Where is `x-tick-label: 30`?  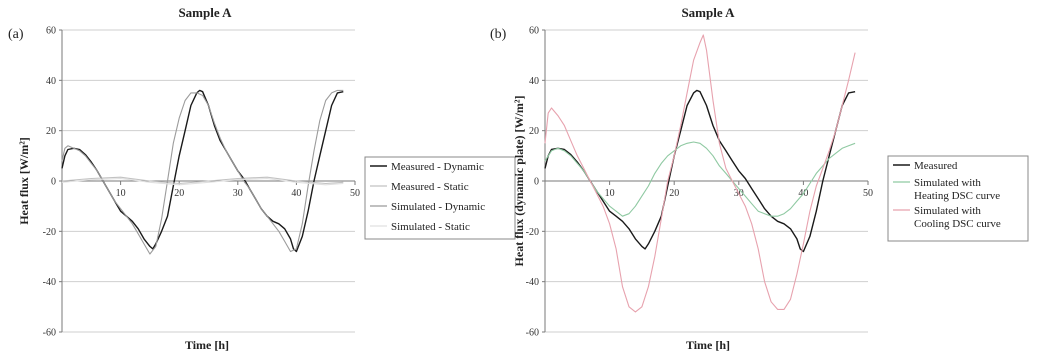 x-tick-label: 30 is located at coordinates (238, 193).